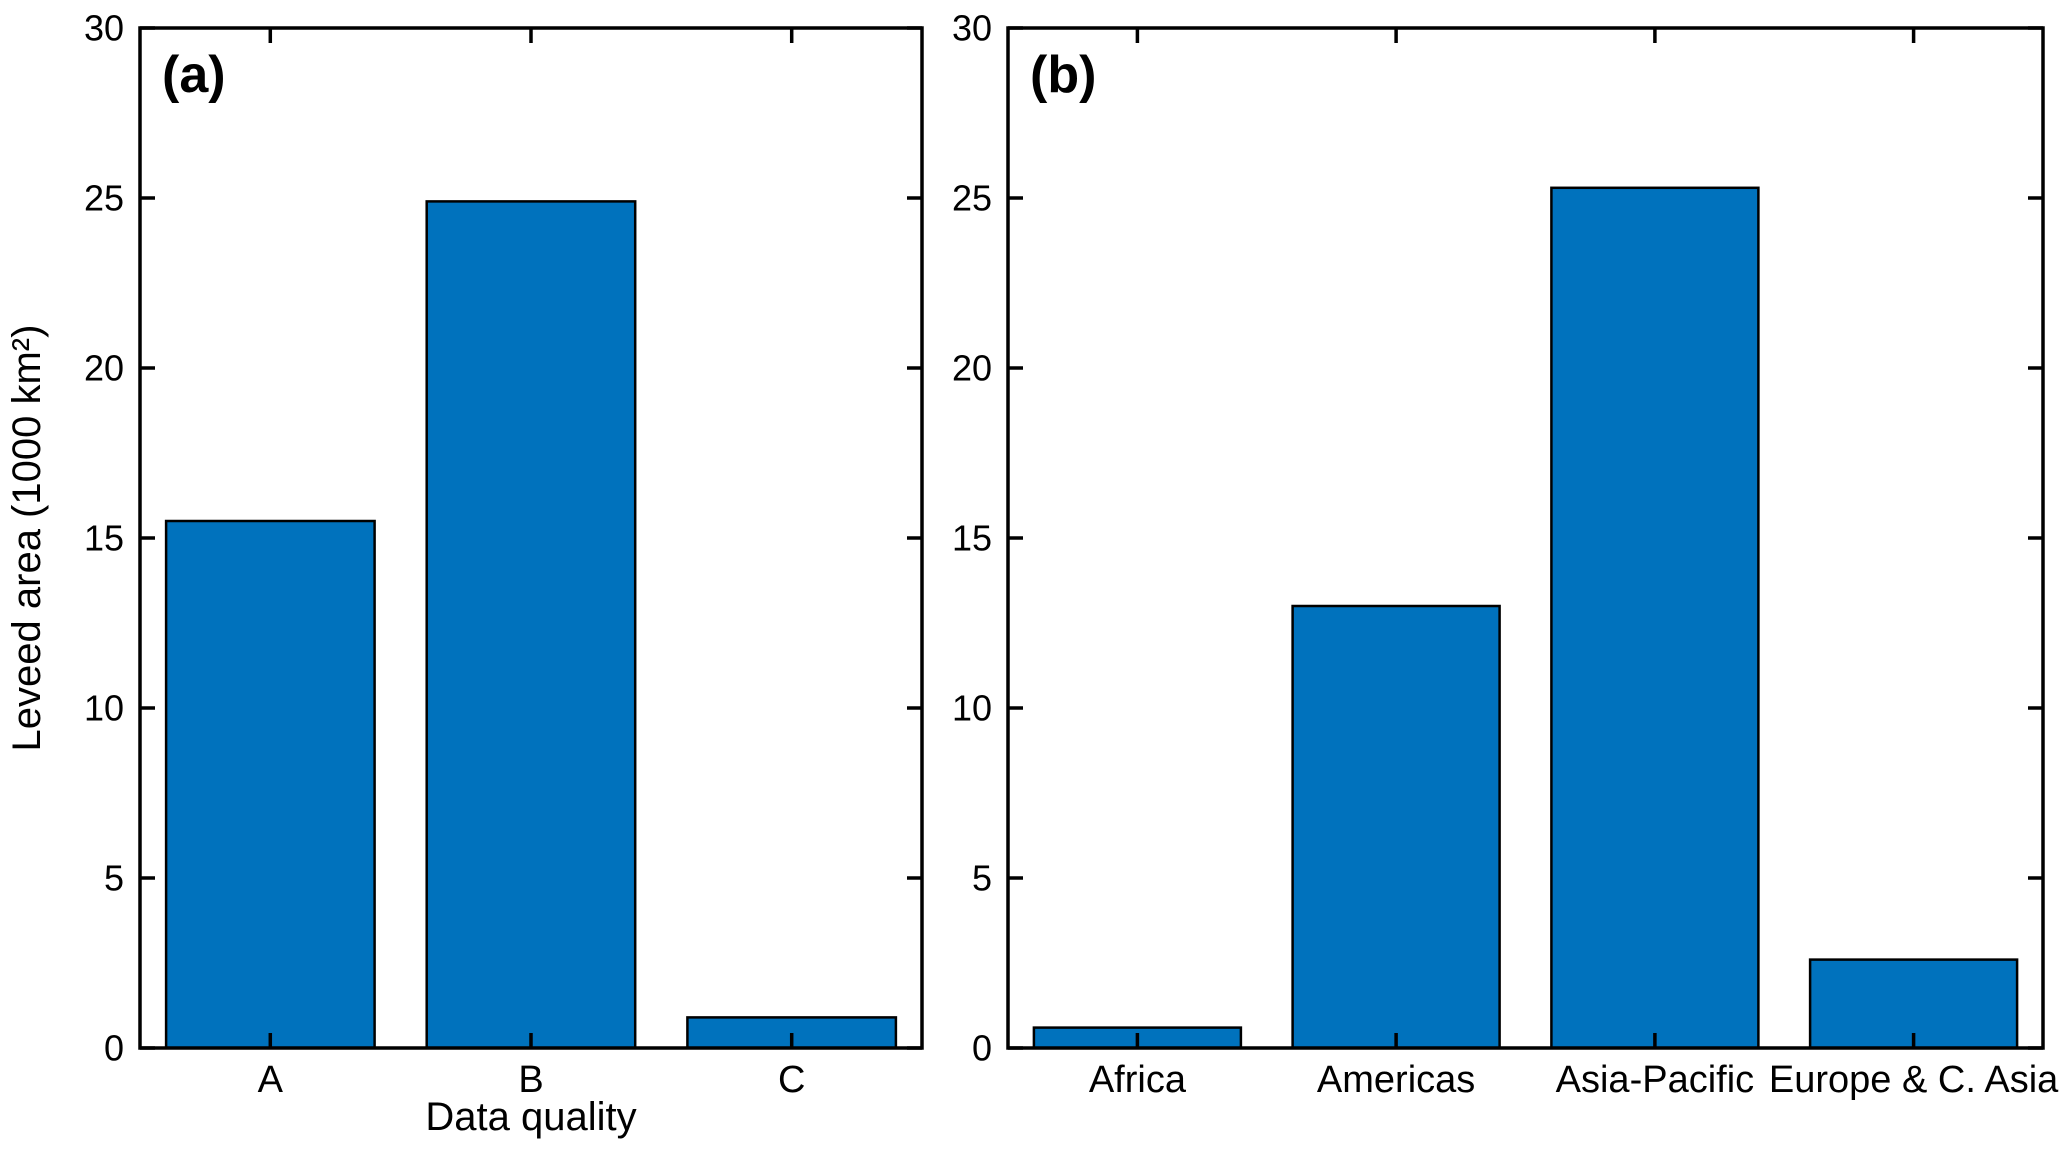 Image resolution: width=2067 pixels, height=1156 pixels. What do you see at coordinates (194, 75) in the screenshot?
I see `panel-letter: (a)` at bounding box center [194, 75].